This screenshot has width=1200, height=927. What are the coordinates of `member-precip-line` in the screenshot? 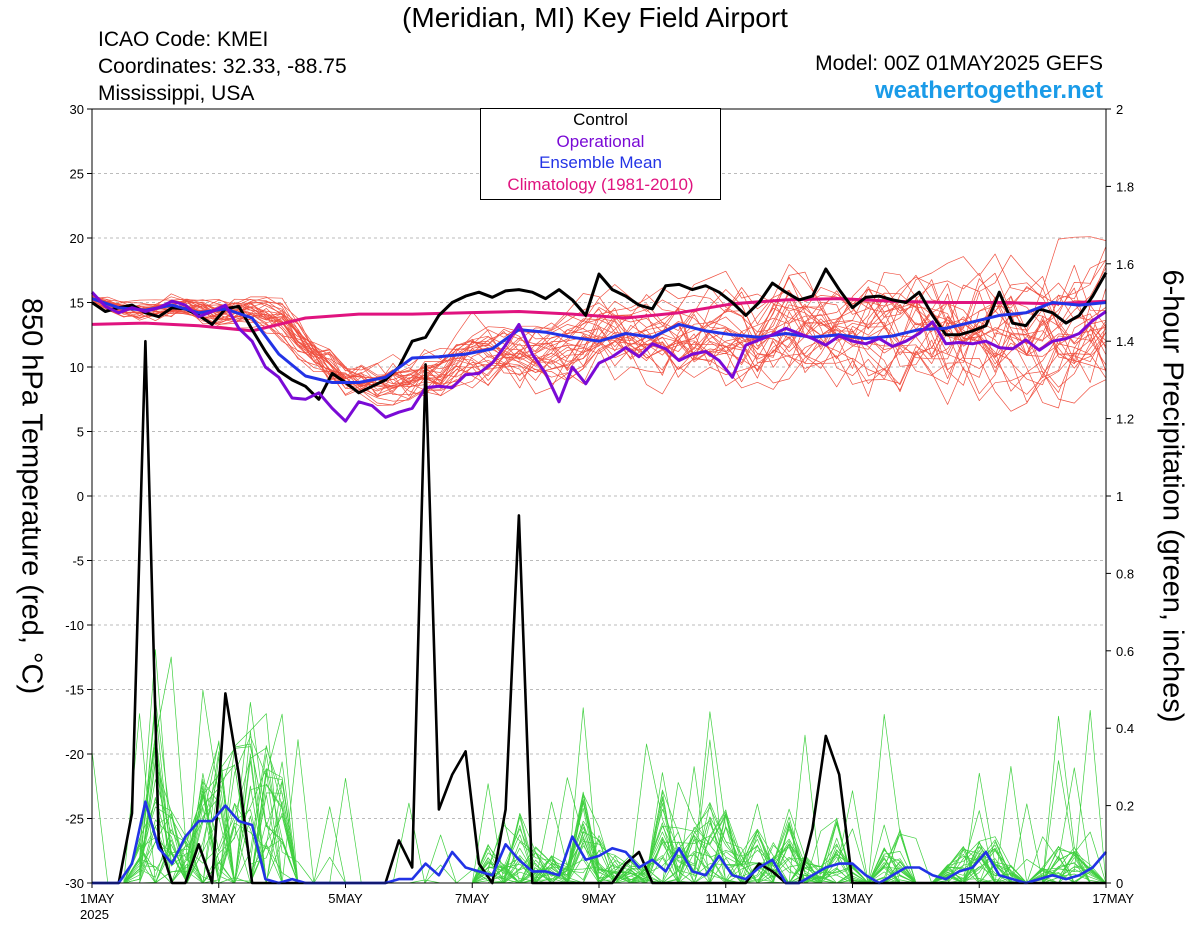 It's located at (599, 815).